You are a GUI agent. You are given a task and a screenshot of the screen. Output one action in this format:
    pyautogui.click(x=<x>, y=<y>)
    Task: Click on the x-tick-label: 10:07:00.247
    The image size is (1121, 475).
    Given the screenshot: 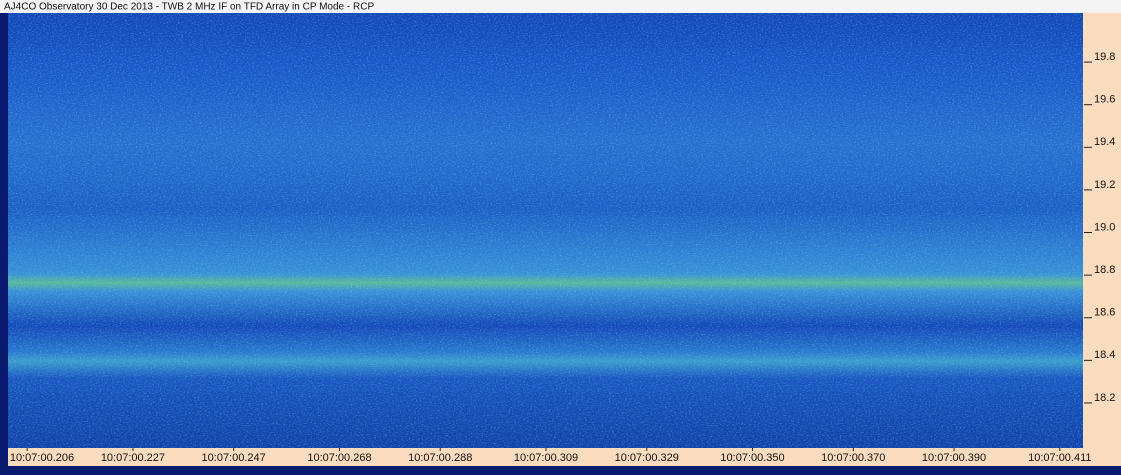 What is the action you would take?
    pyautogui.click(x=234, y=458)
    